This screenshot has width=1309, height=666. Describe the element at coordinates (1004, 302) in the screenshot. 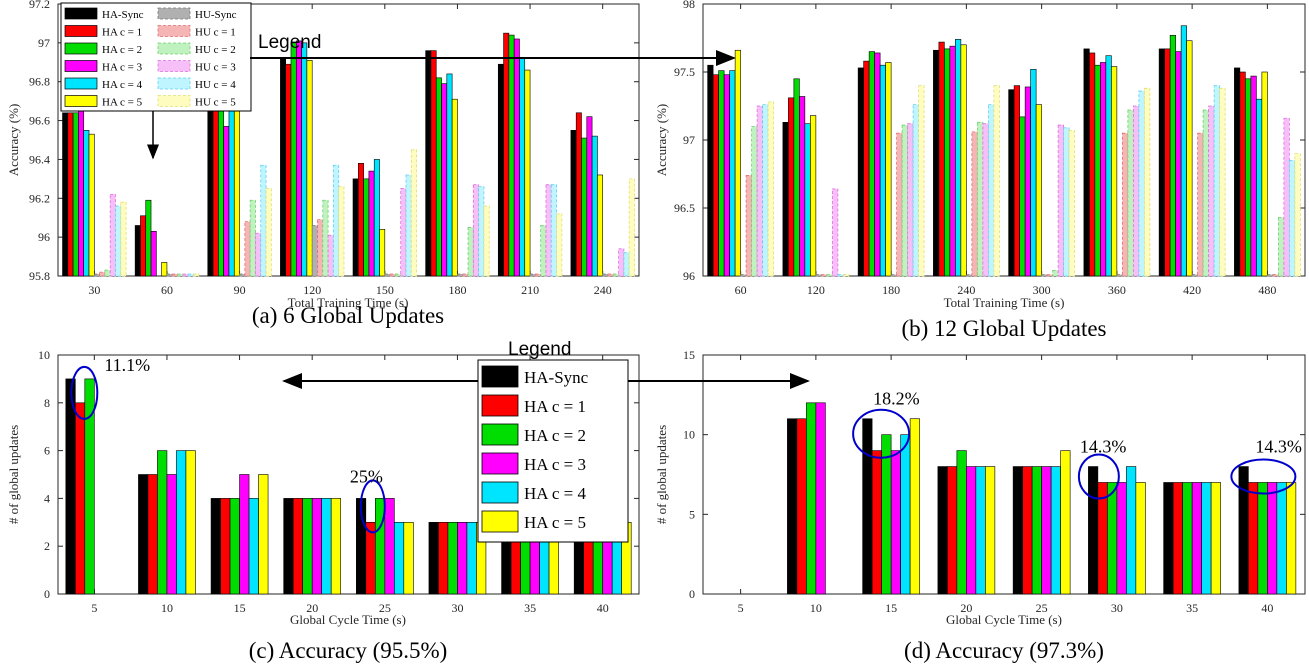

I see `x-axis-label: Total Training Time (s)` at that location.